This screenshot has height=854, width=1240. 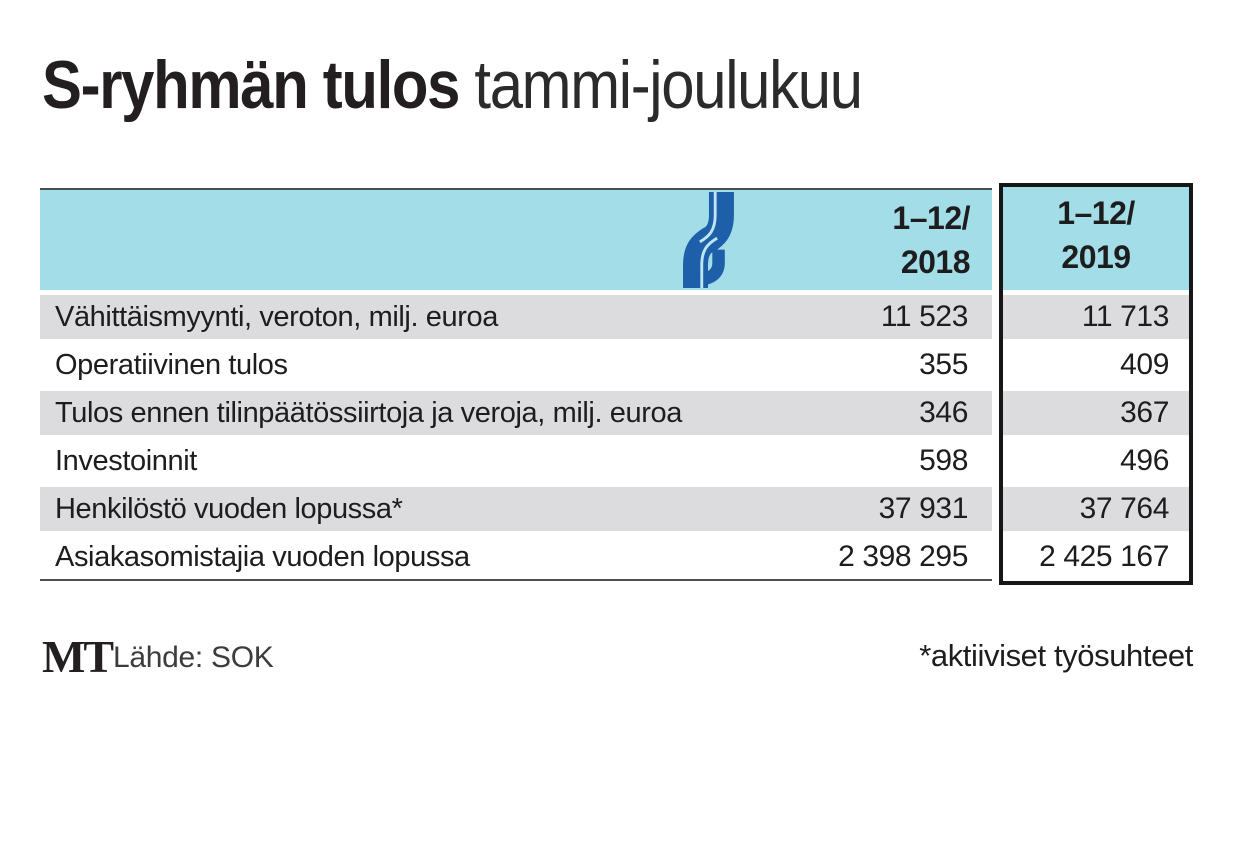 What do you see at coordinates (516, 365) in the screenshot?
I see `table-row: Operatiivinen tulos 355` at bounding box center [516, 365].